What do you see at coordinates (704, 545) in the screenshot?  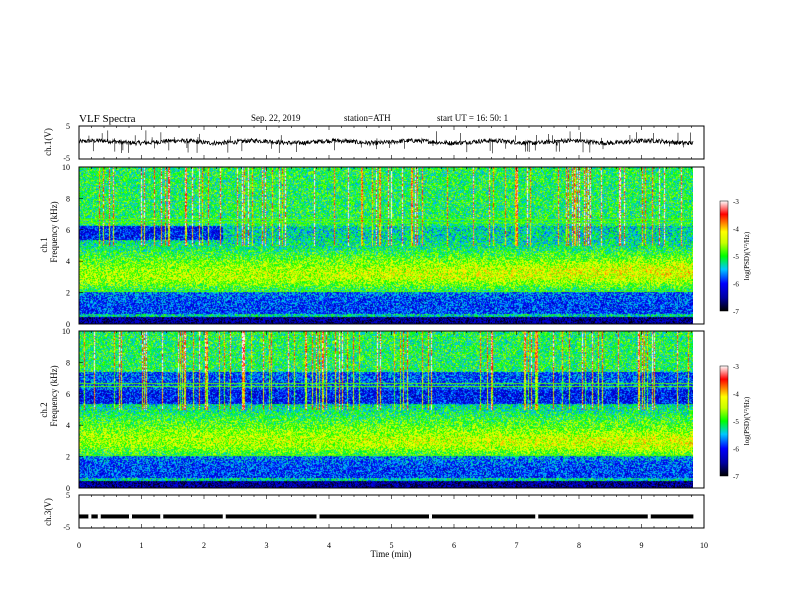 I see `x-tick-label-10: 10` at bounding box center [704, 545].